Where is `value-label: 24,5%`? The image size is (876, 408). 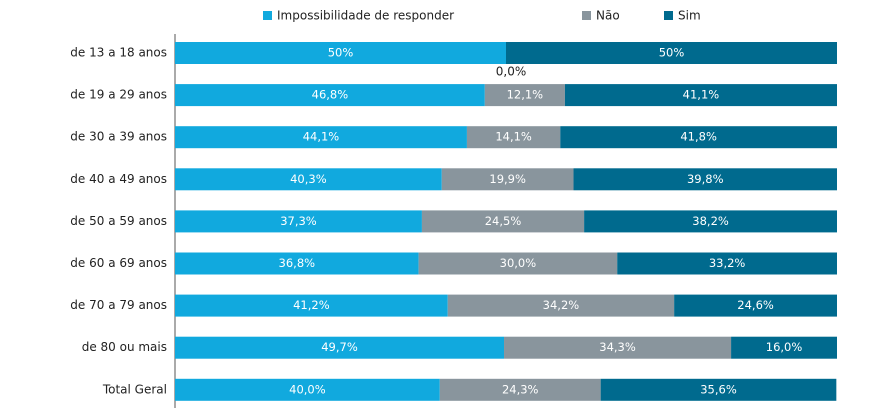 value-label: 24,5% is located at coordinates (503, 221).